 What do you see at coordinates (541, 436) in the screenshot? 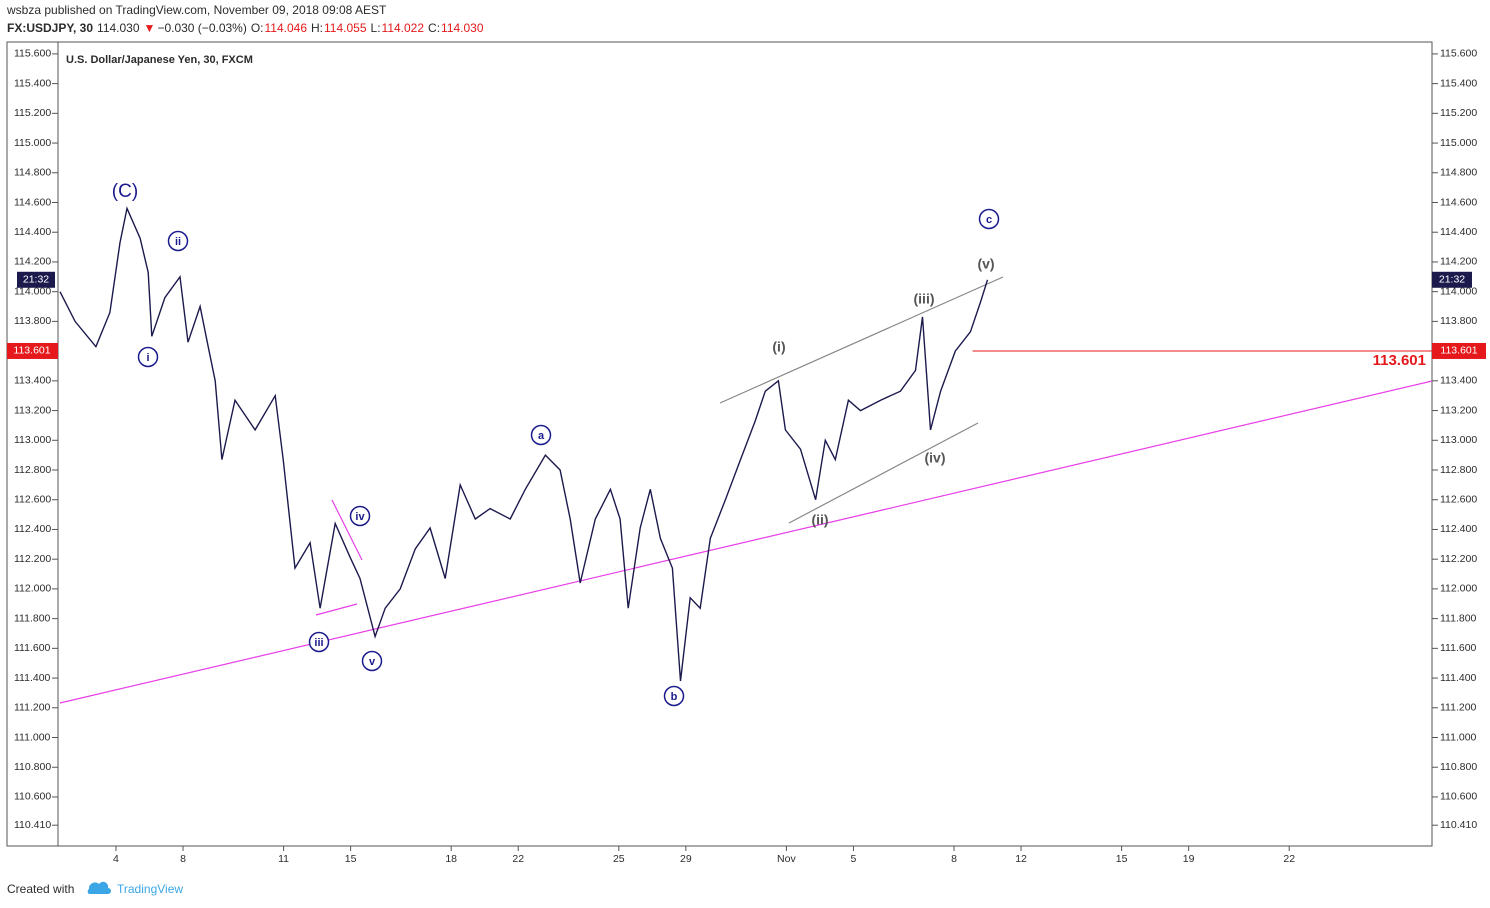
I see `wave-label: a` at bounding box center [541, 436].